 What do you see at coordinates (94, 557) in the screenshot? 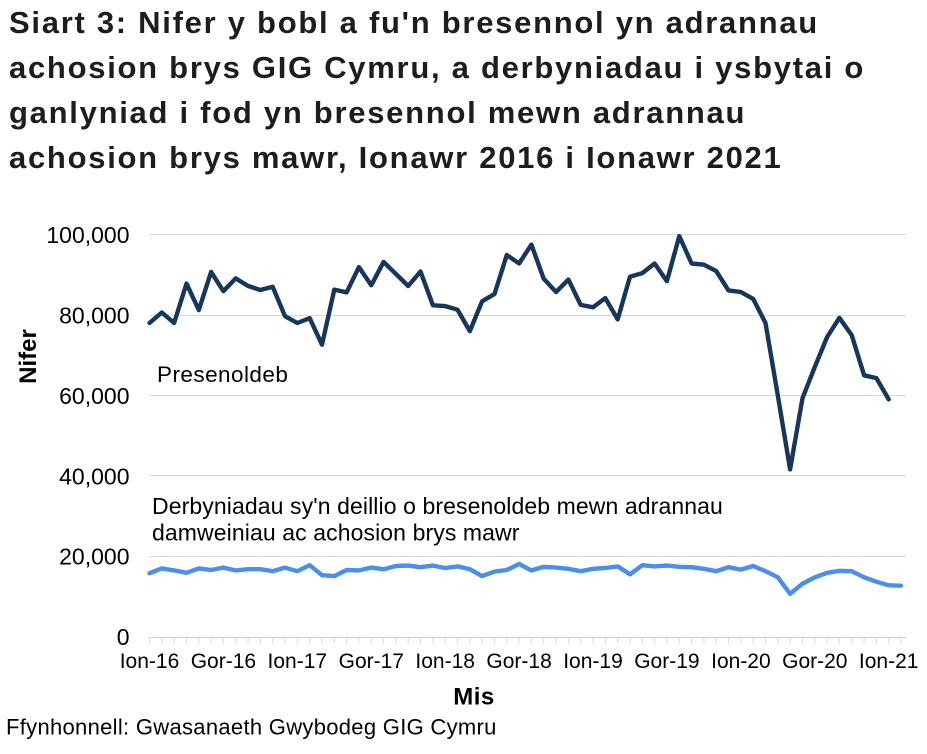
I see `svg-text: 20,000` at bounding box center [94, 557].